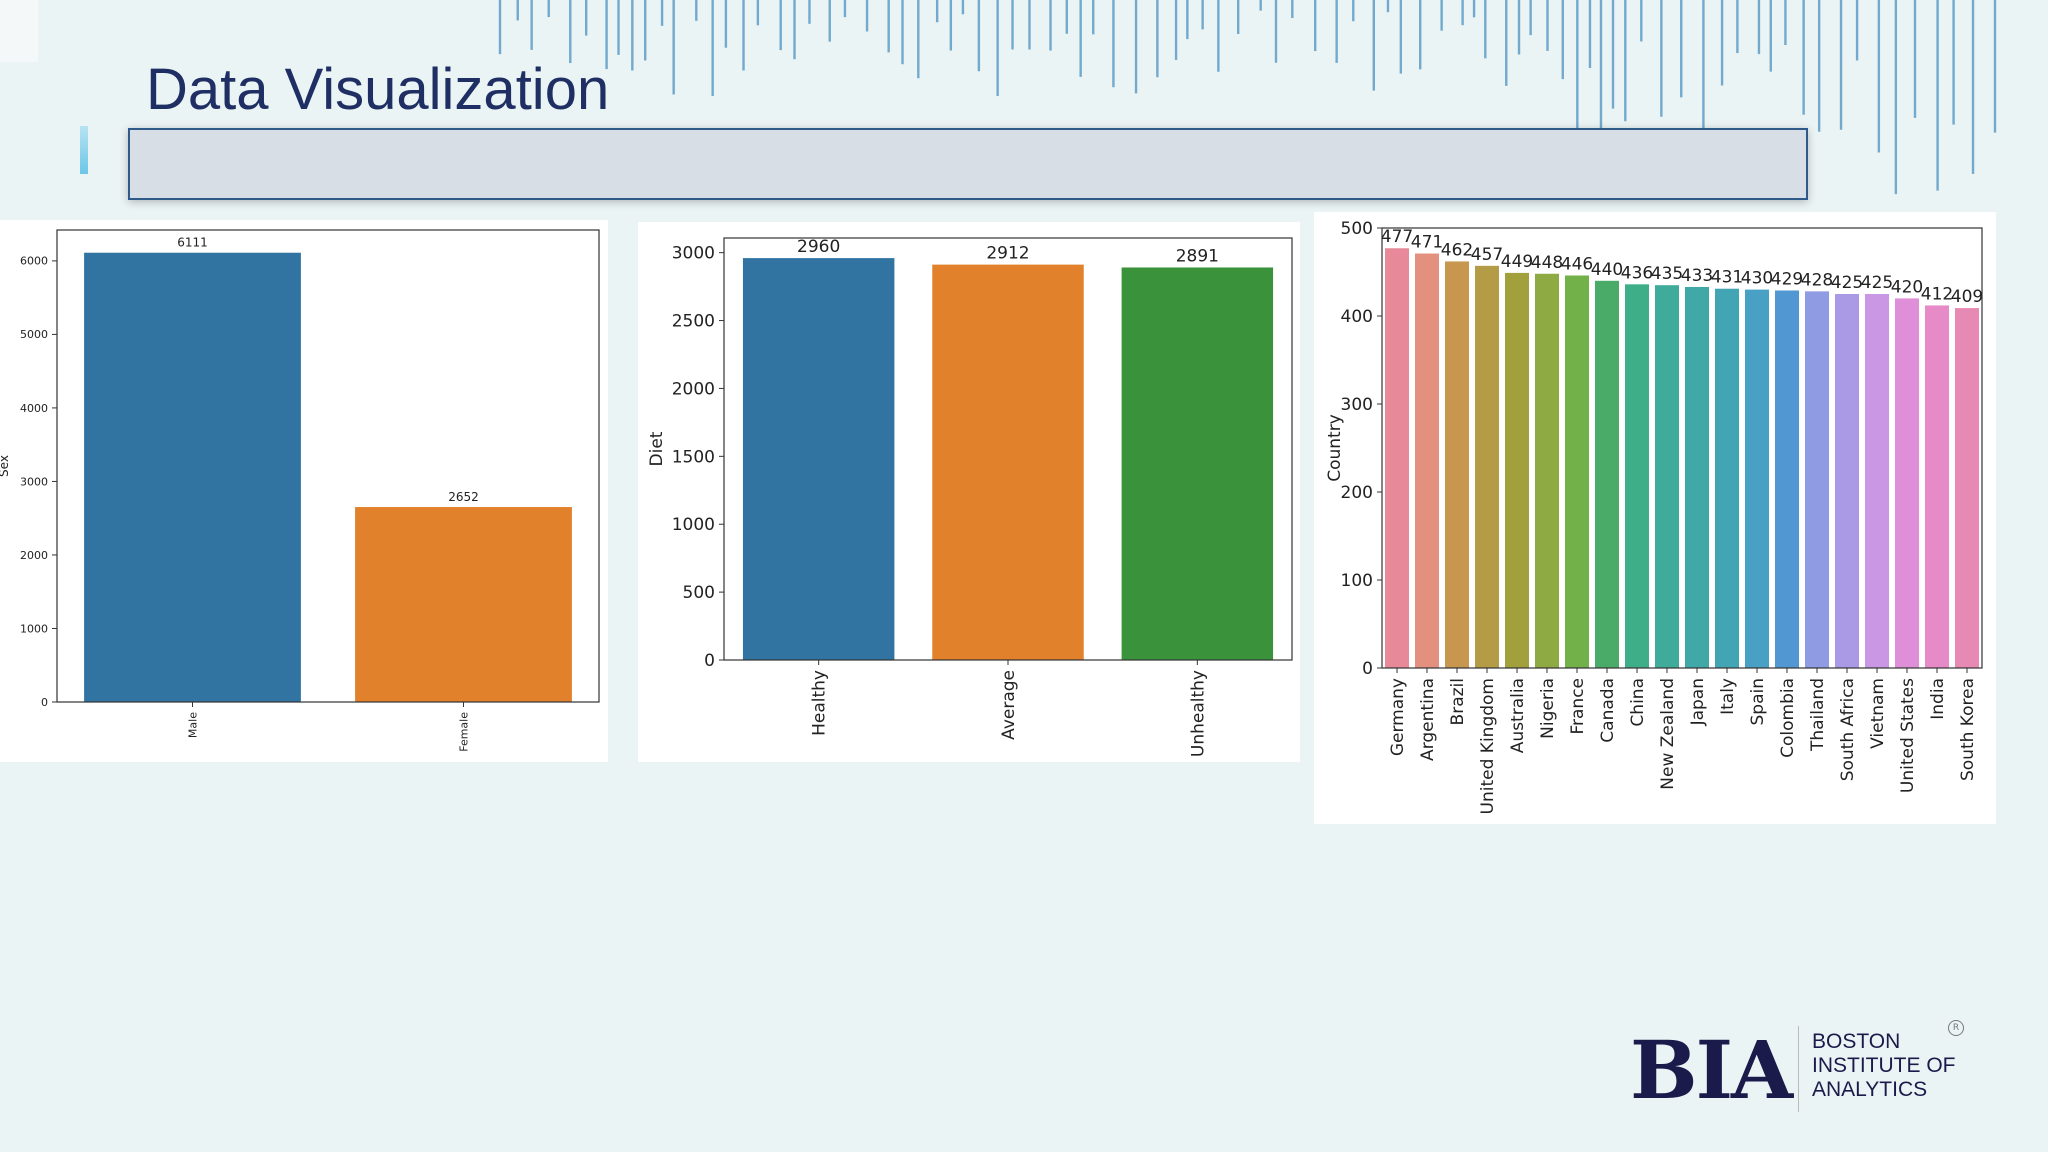  I want to click on data-label: 433, so click(1697, 276).